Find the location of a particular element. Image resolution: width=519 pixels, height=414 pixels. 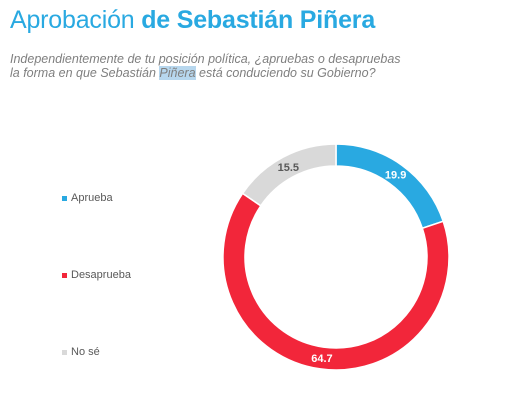

legend-item-aprueba: Aprueba is located at coordinates (87, 198).